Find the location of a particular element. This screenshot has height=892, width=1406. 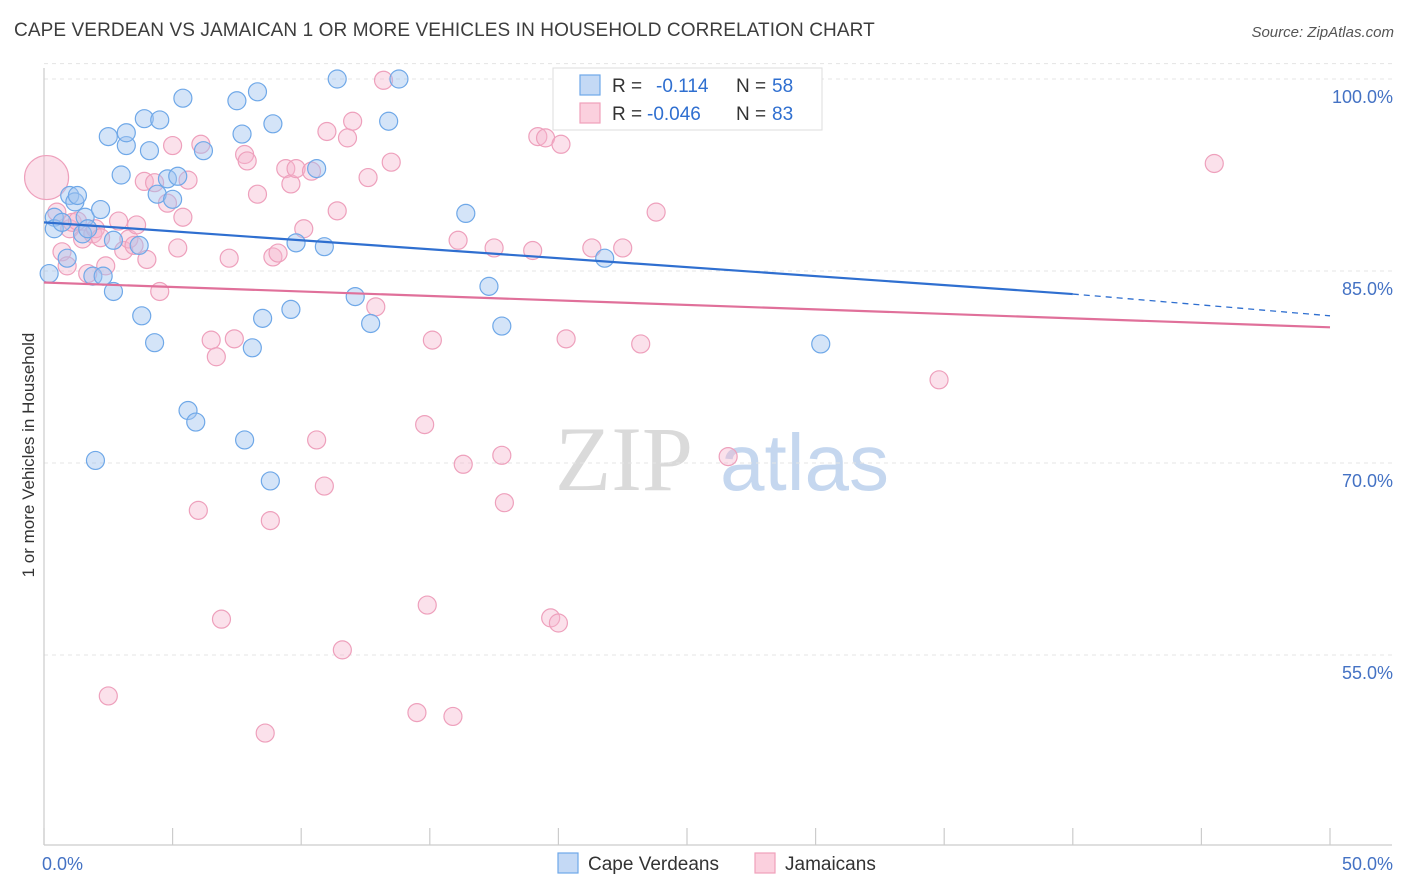

legend-r-value-blue: -0.114 is located at coordinates (682, 86).